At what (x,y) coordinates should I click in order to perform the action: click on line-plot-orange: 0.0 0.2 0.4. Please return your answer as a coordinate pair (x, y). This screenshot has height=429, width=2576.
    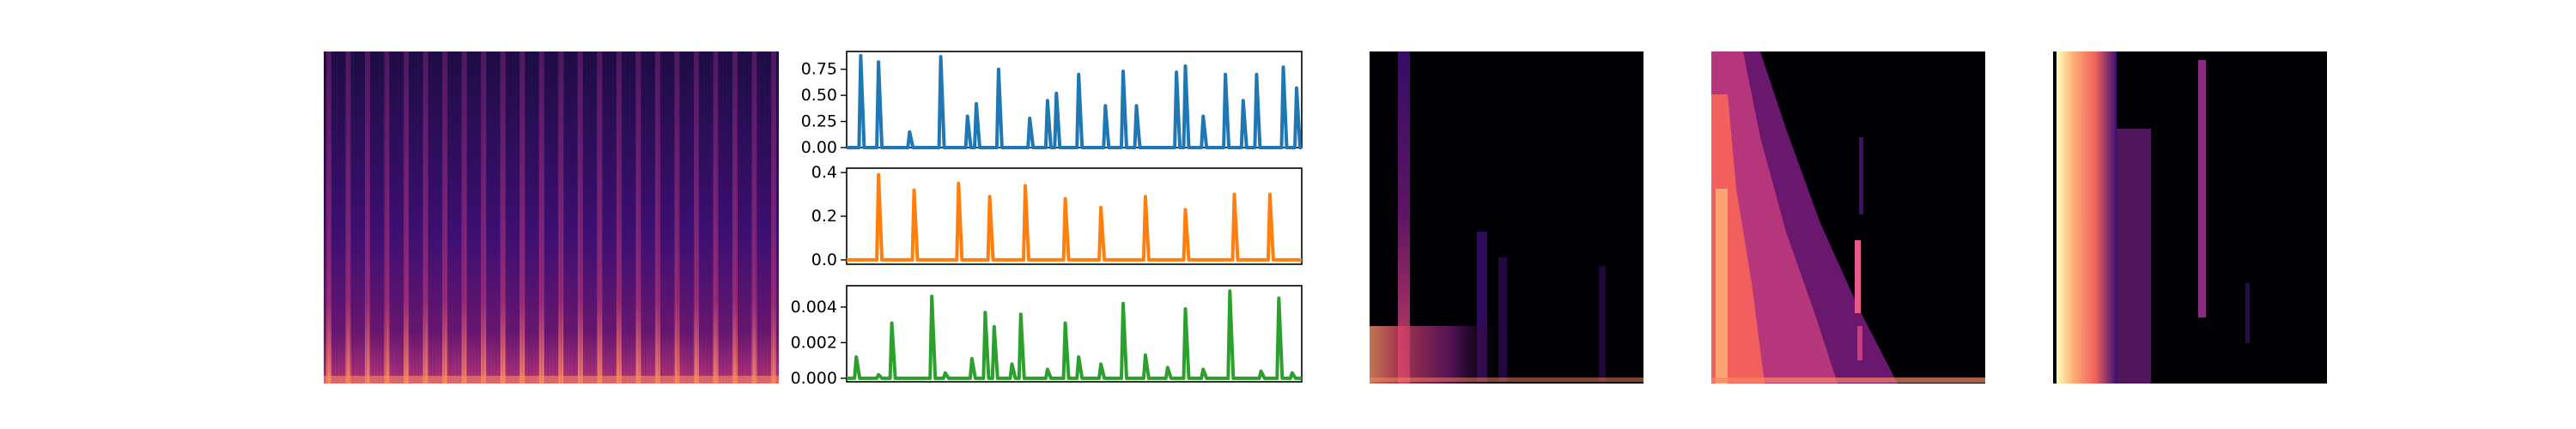
    Looking at the image, I should click on (1057, 216).